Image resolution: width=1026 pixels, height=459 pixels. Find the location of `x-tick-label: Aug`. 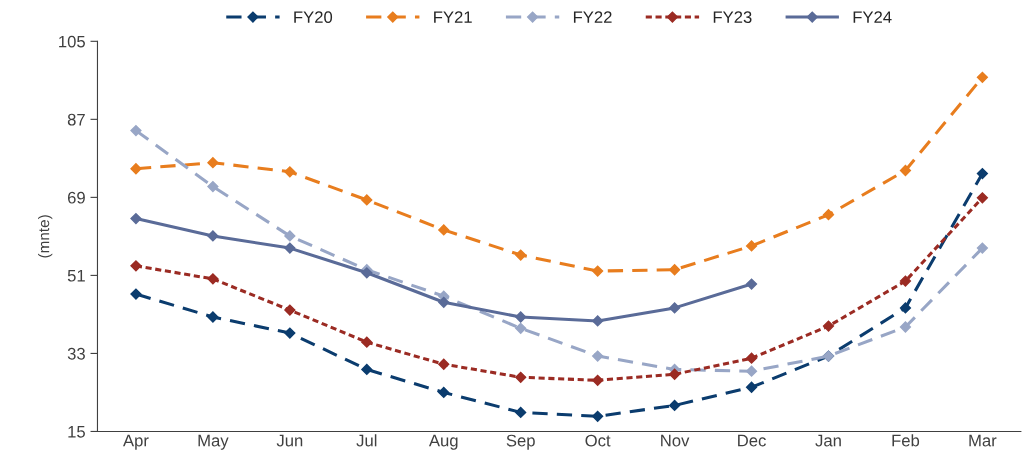

x-tick-label: Aug is located at coordinates (443, 442).